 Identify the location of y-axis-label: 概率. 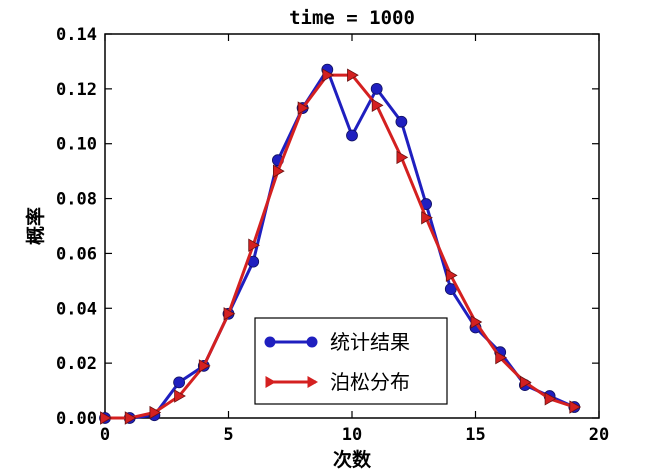
(35, 226).